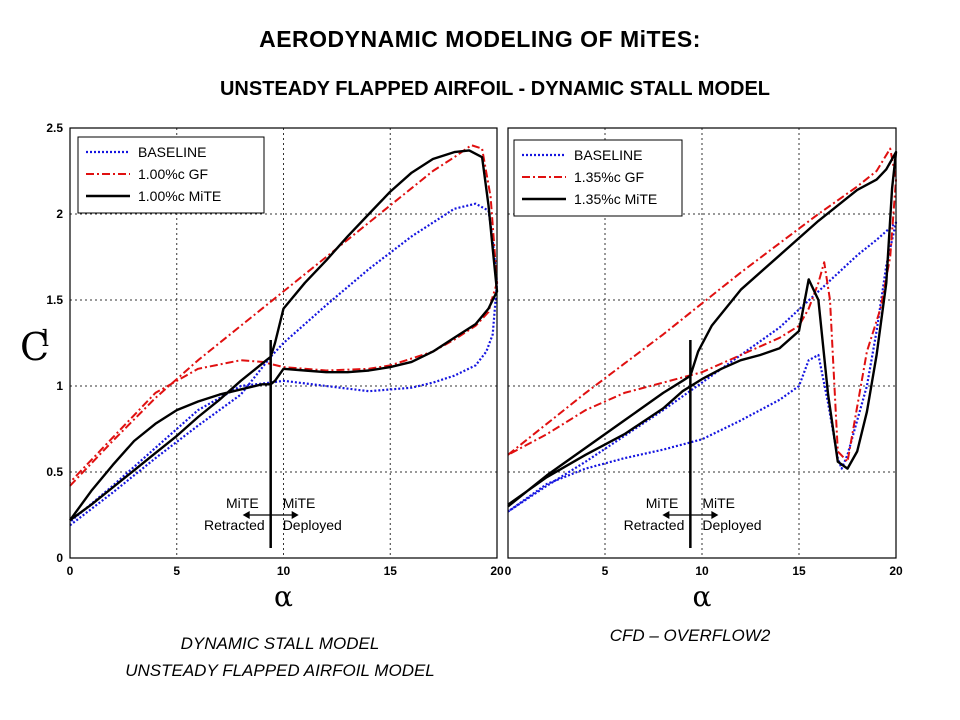  Describe the element at coordinates (54, 472) in the screenshot. I see `y-tick-label: 0.5` at that location.